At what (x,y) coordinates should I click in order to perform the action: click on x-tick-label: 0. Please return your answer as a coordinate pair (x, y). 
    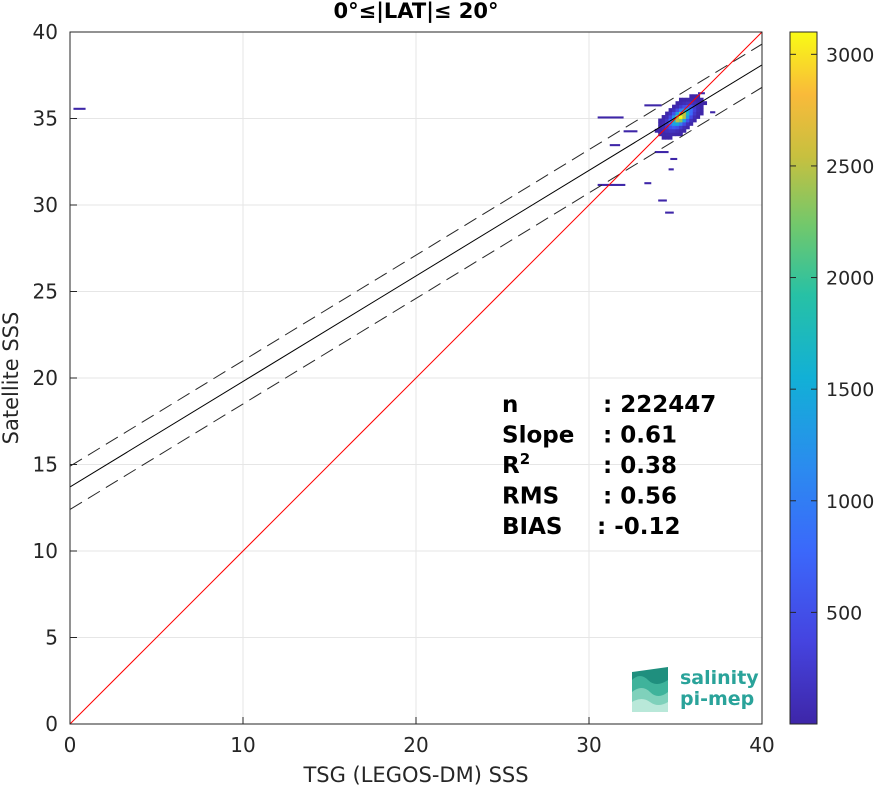
    Looking at the image, I should click on (70, 745).